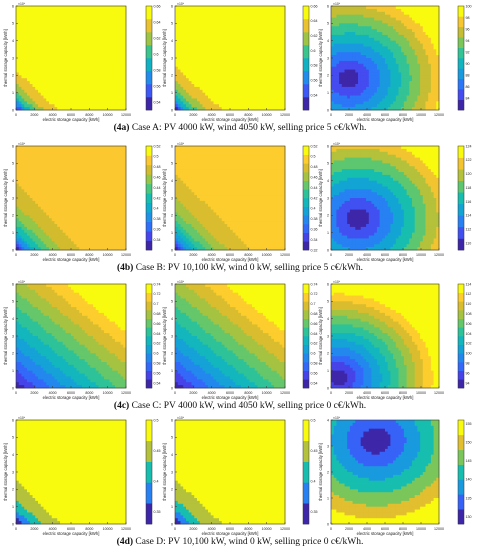  Describe the element at coordinates (461, 42) in the screenshot. I see `colorbar-segment` at that location.